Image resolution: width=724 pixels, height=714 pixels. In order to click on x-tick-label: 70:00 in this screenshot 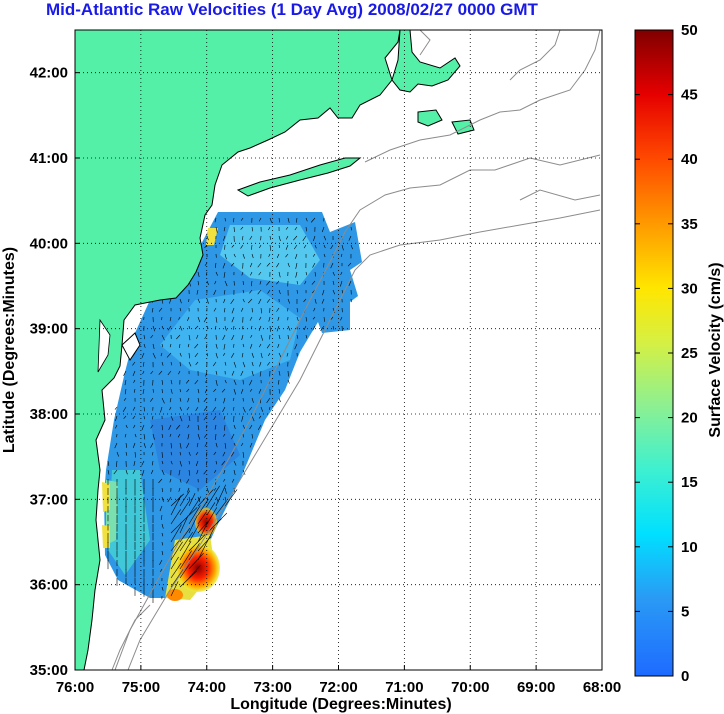, I will do `click(470, 687)`.